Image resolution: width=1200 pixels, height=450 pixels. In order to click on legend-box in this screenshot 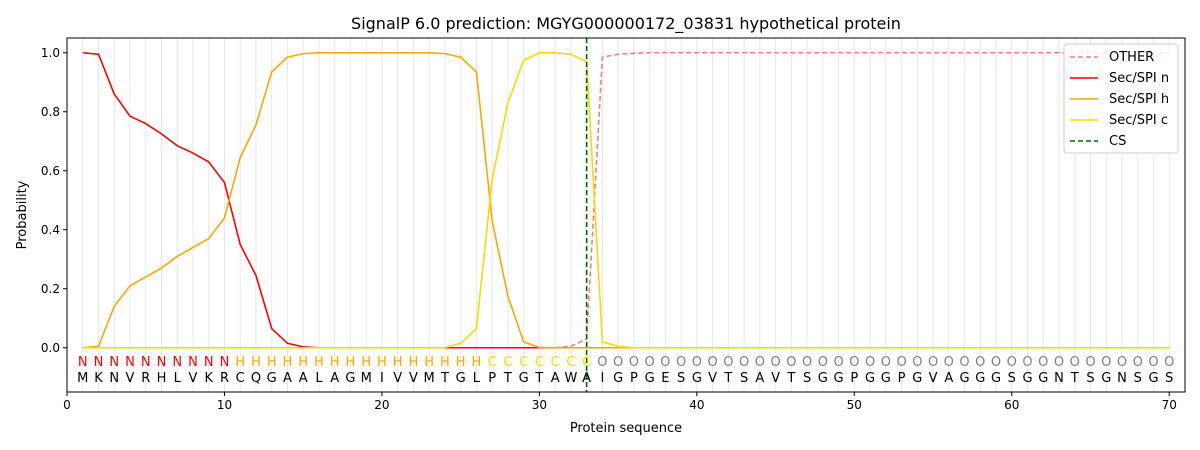, I will do `click(1121, 98)`.